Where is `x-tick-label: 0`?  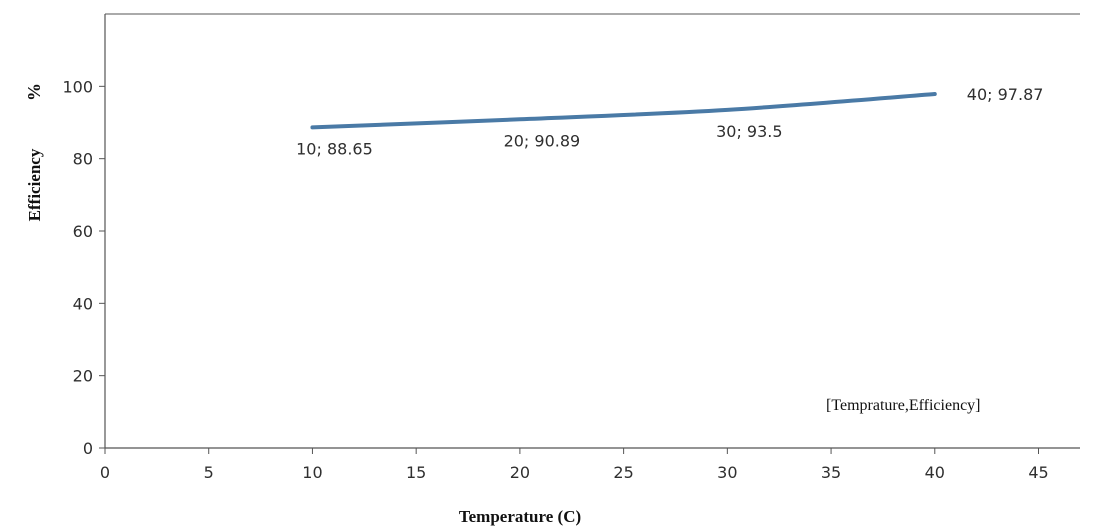
x-tick-label: 0 is located at coordinates (105, 472).